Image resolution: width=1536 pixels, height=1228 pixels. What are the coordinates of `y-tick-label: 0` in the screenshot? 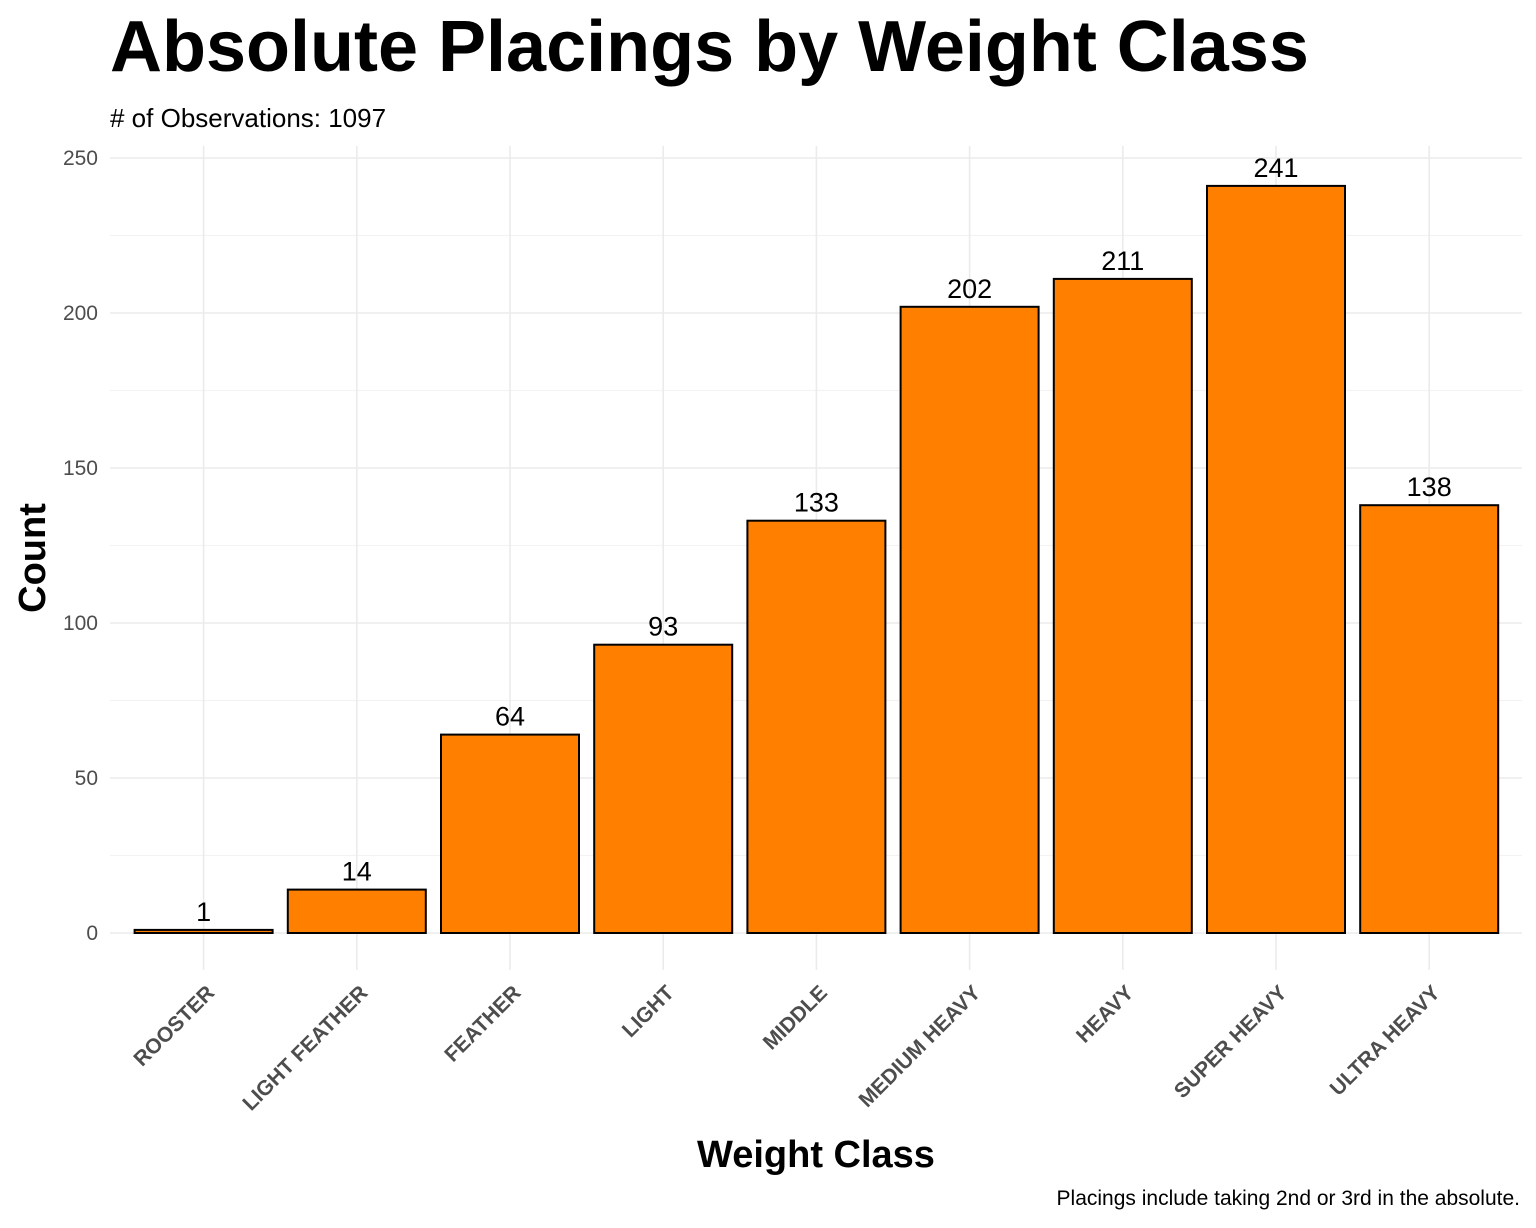 It's located at (92, 933).